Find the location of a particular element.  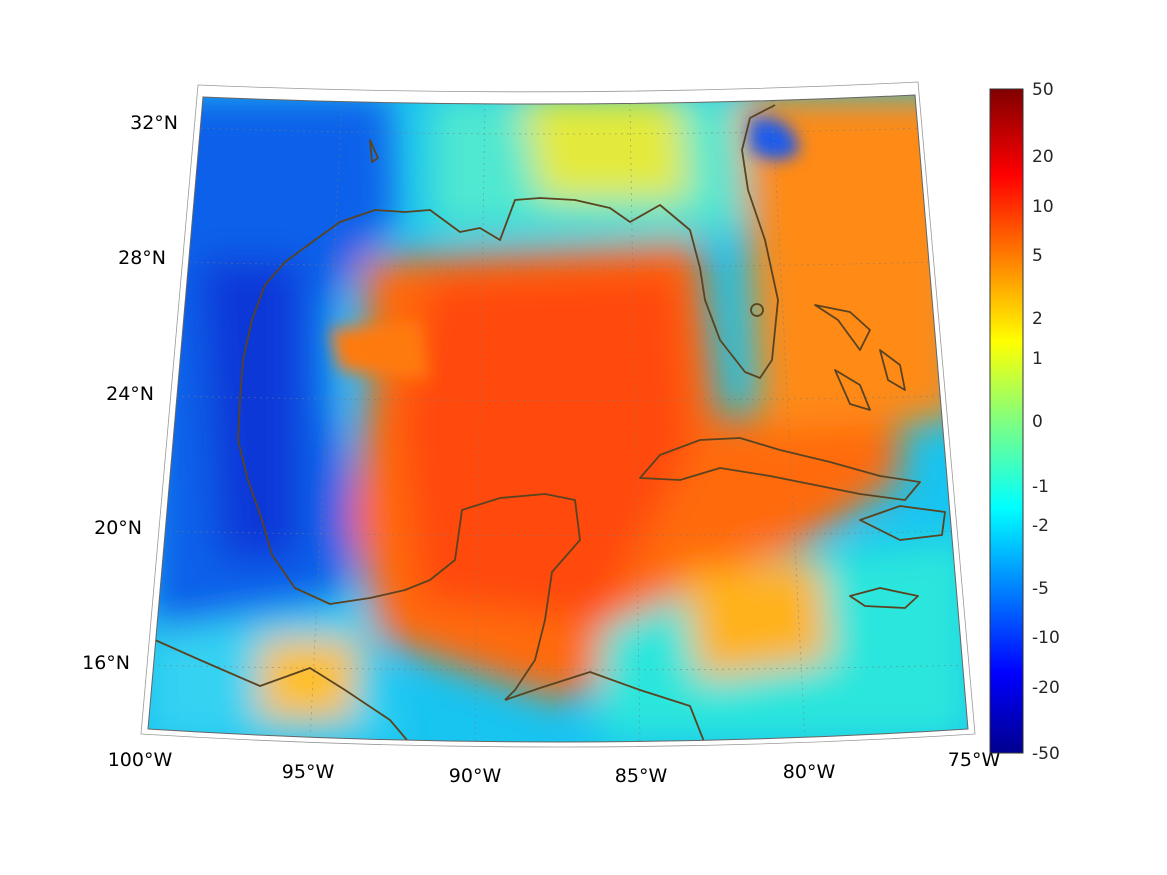

colorbar-tick-5: 5 is located at coordinates (1037, 256).